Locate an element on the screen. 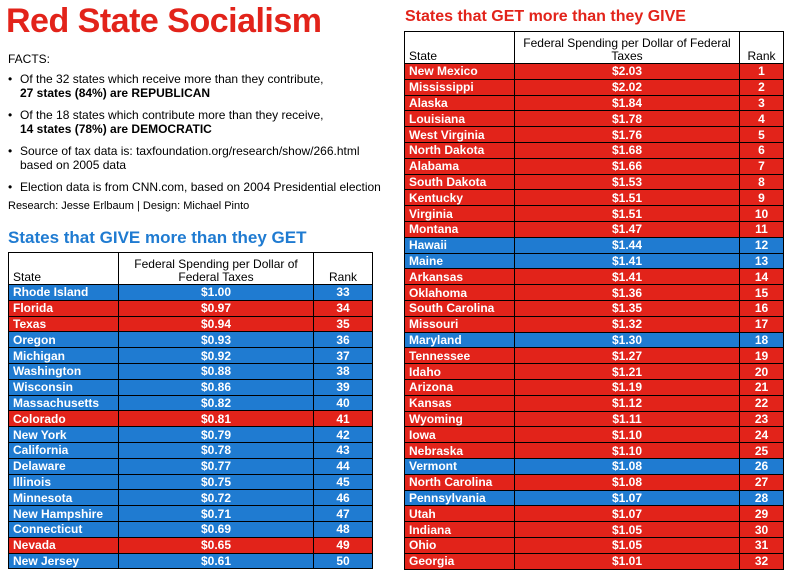 This screenshot has height=579, width=790. state-cell: Washington is located at coordinates (63, 371).